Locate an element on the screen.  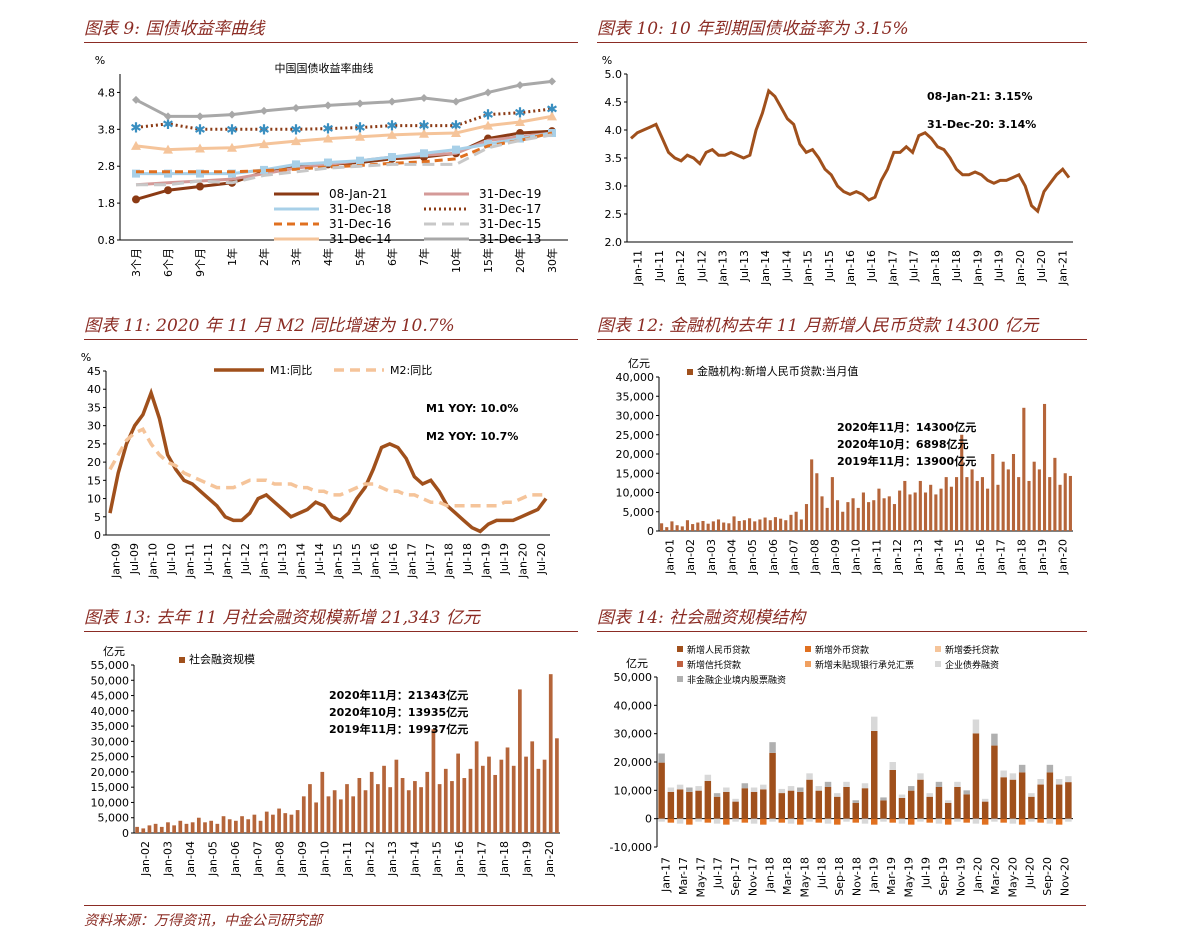
x-tick-label: 5年 is located at coordinates (360, 257).